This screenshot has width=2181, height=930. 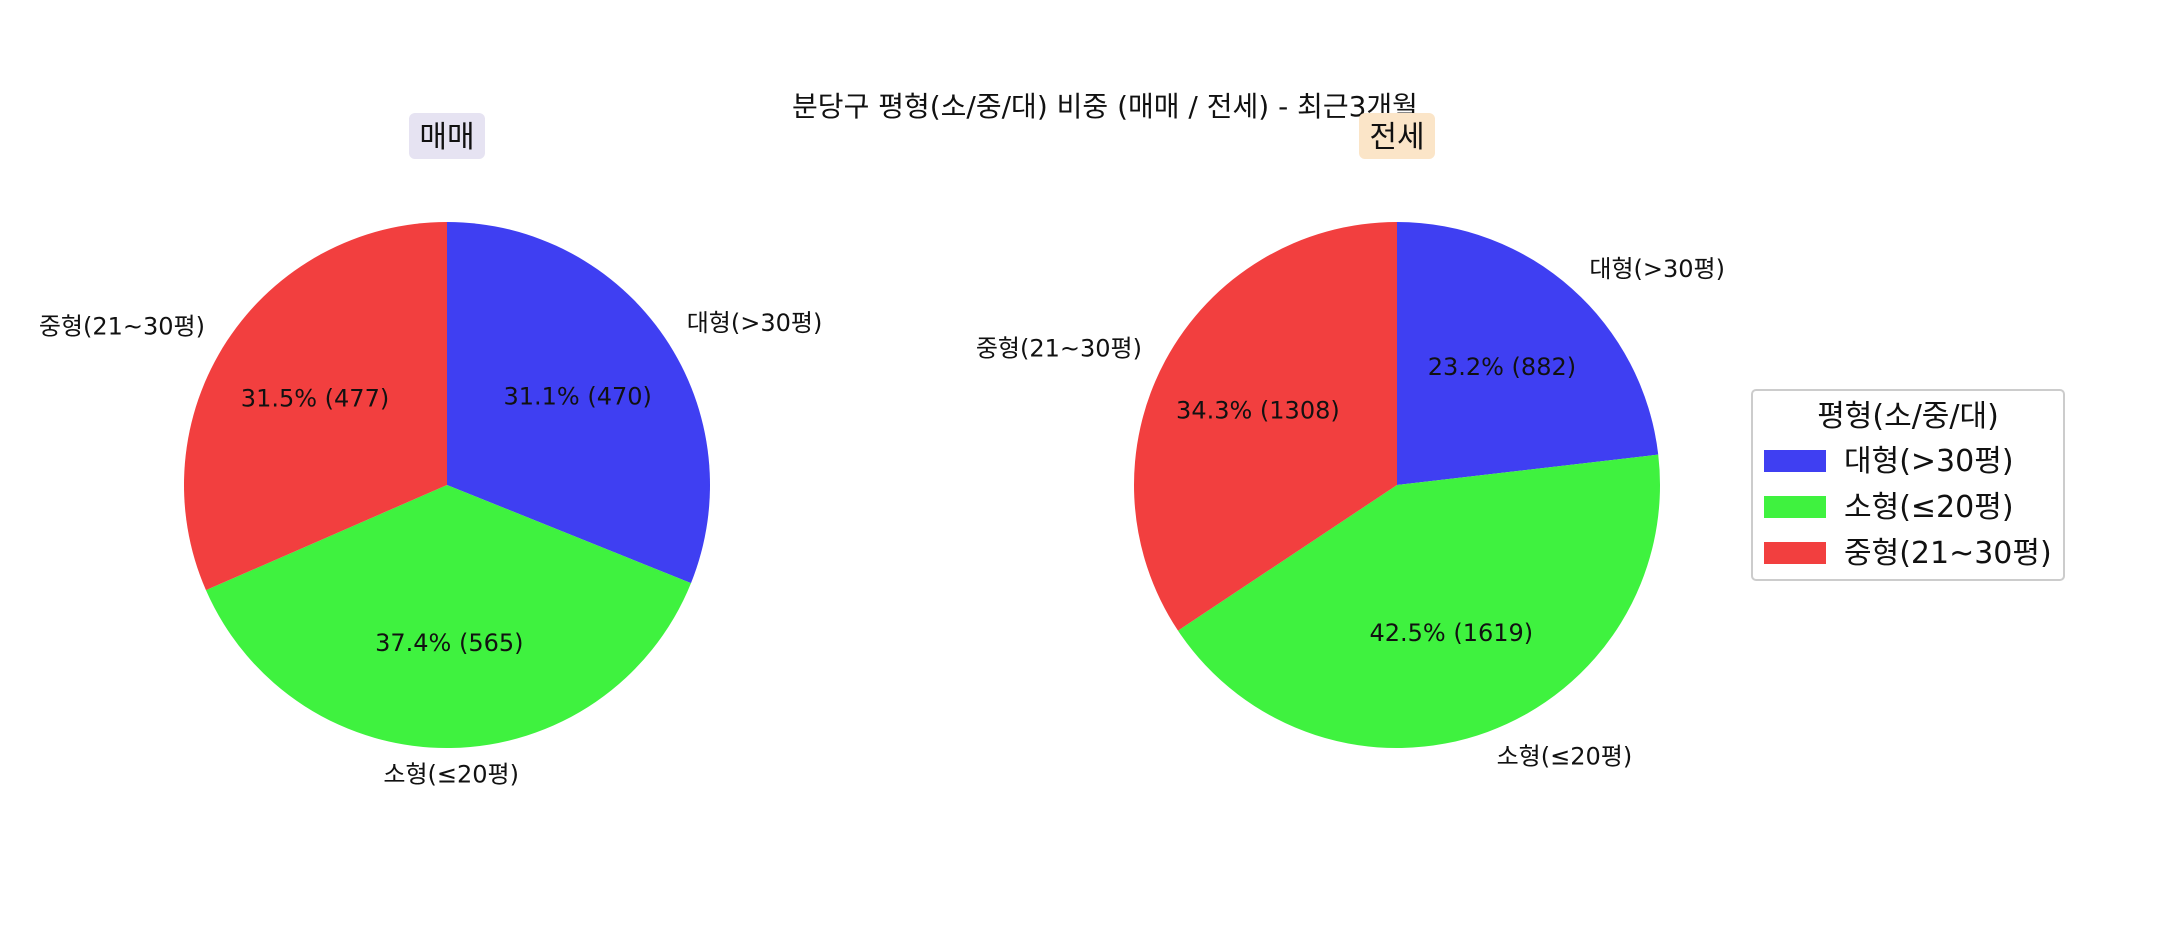 I want to click on slice-percent-label: 31.1% (470), so click(x=577, y=397).